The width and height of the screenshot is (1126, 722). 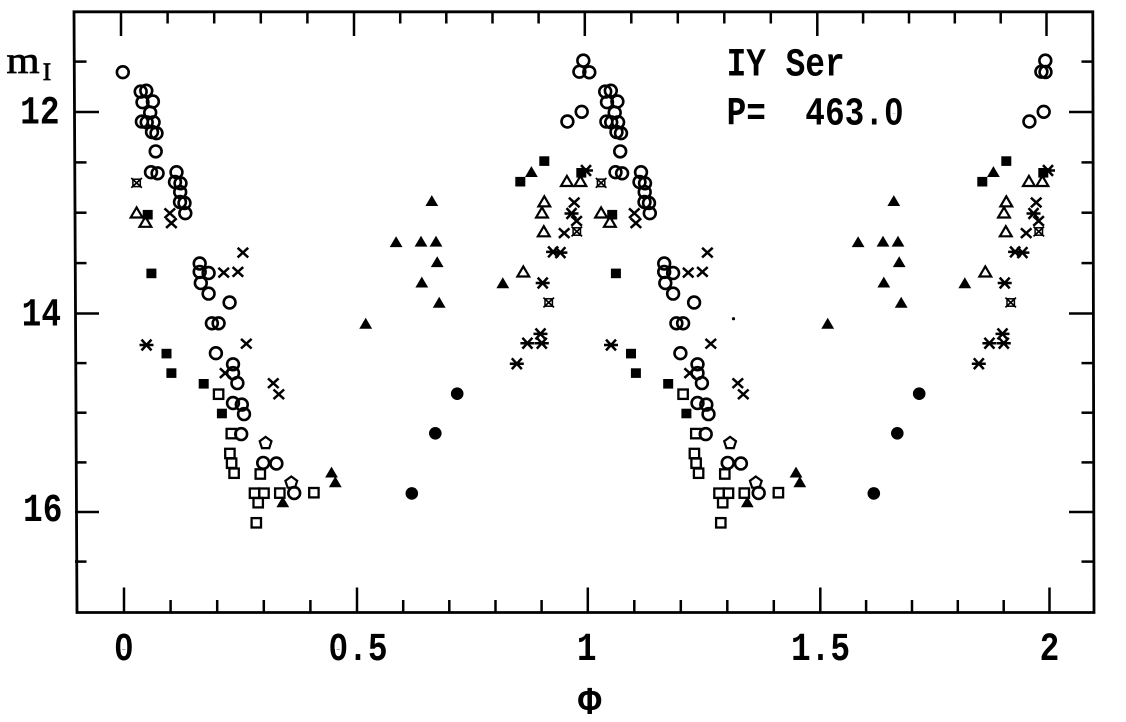 I want to click on svg-text: 14, so click(x=41, y=315).